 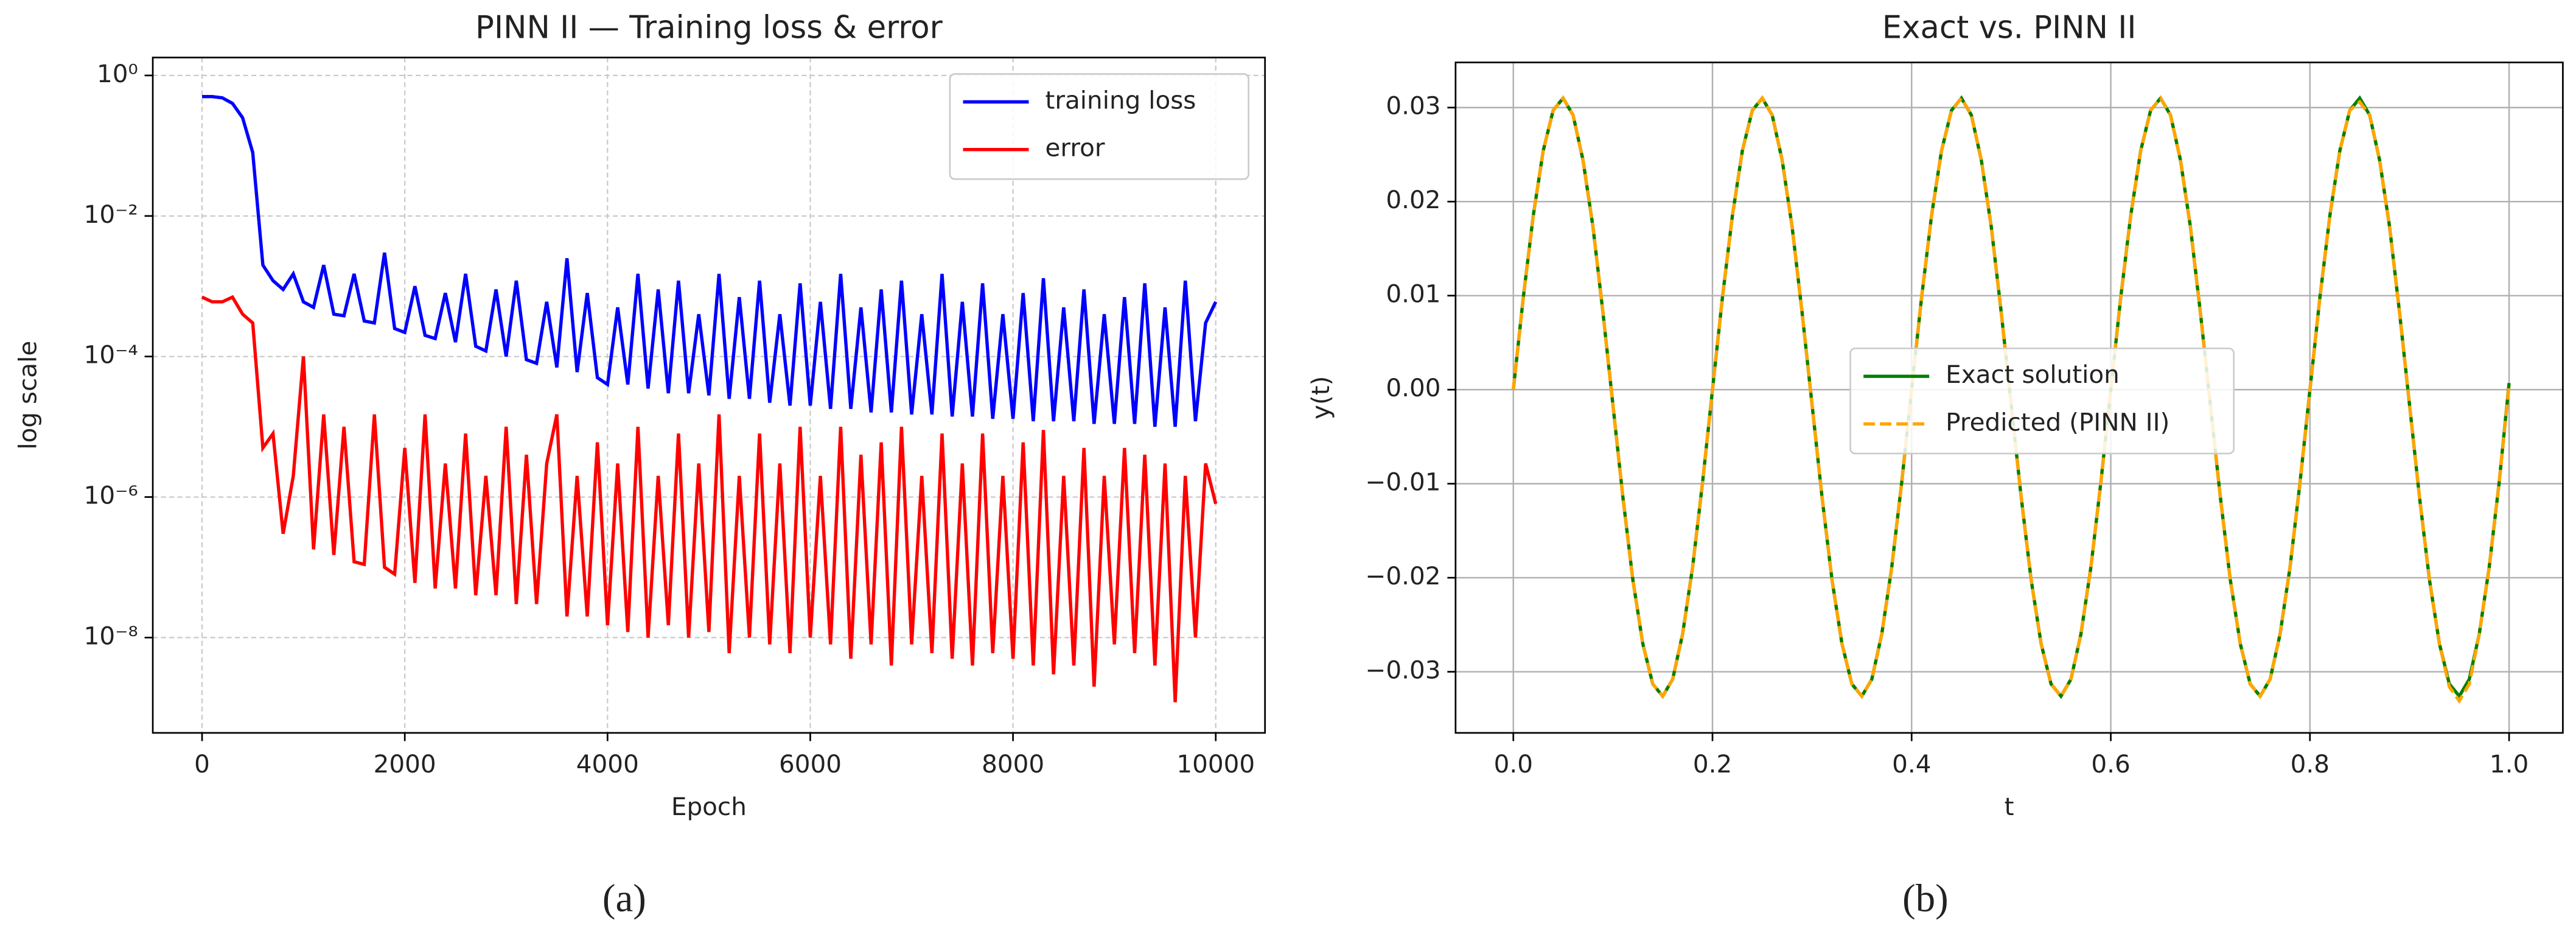 What do you see at coordinates (28, 396) in the screenshot?
I see `y-axis-label: log scale` at bounding box center [28, 396].